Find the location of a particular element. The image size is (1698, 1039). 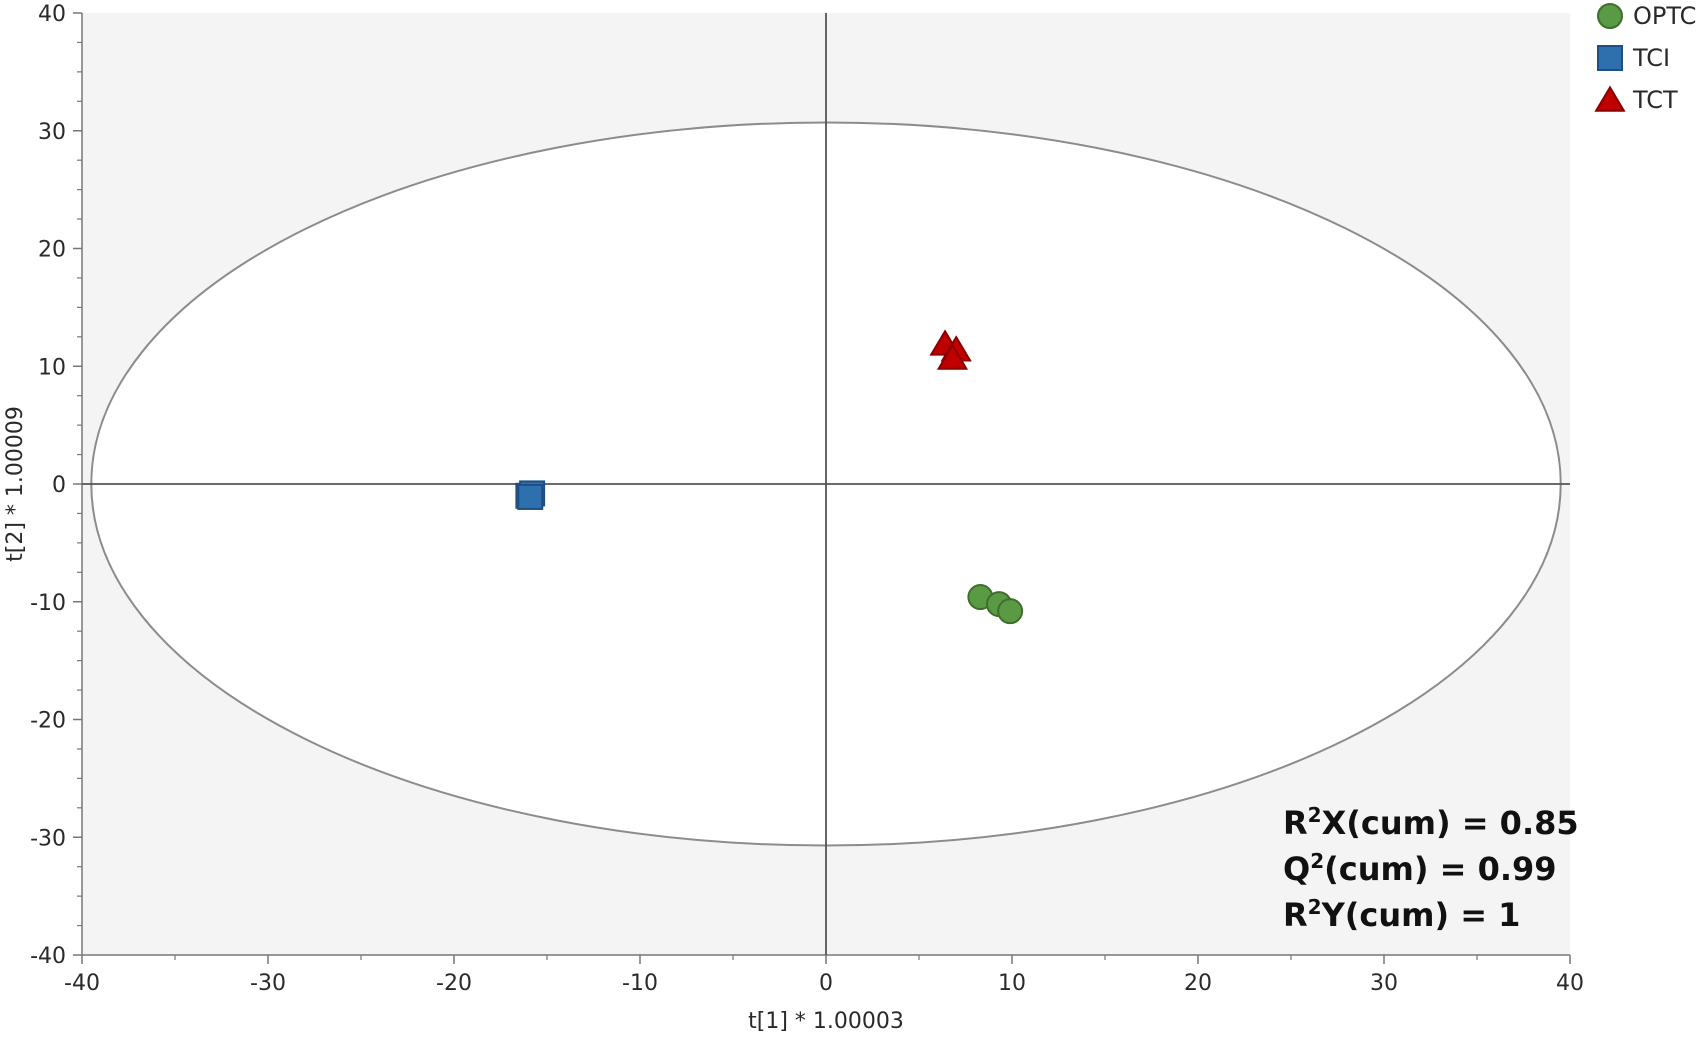

r2y-stat: R2Y(cum) = 1 is located at coordinates (1402, 914).